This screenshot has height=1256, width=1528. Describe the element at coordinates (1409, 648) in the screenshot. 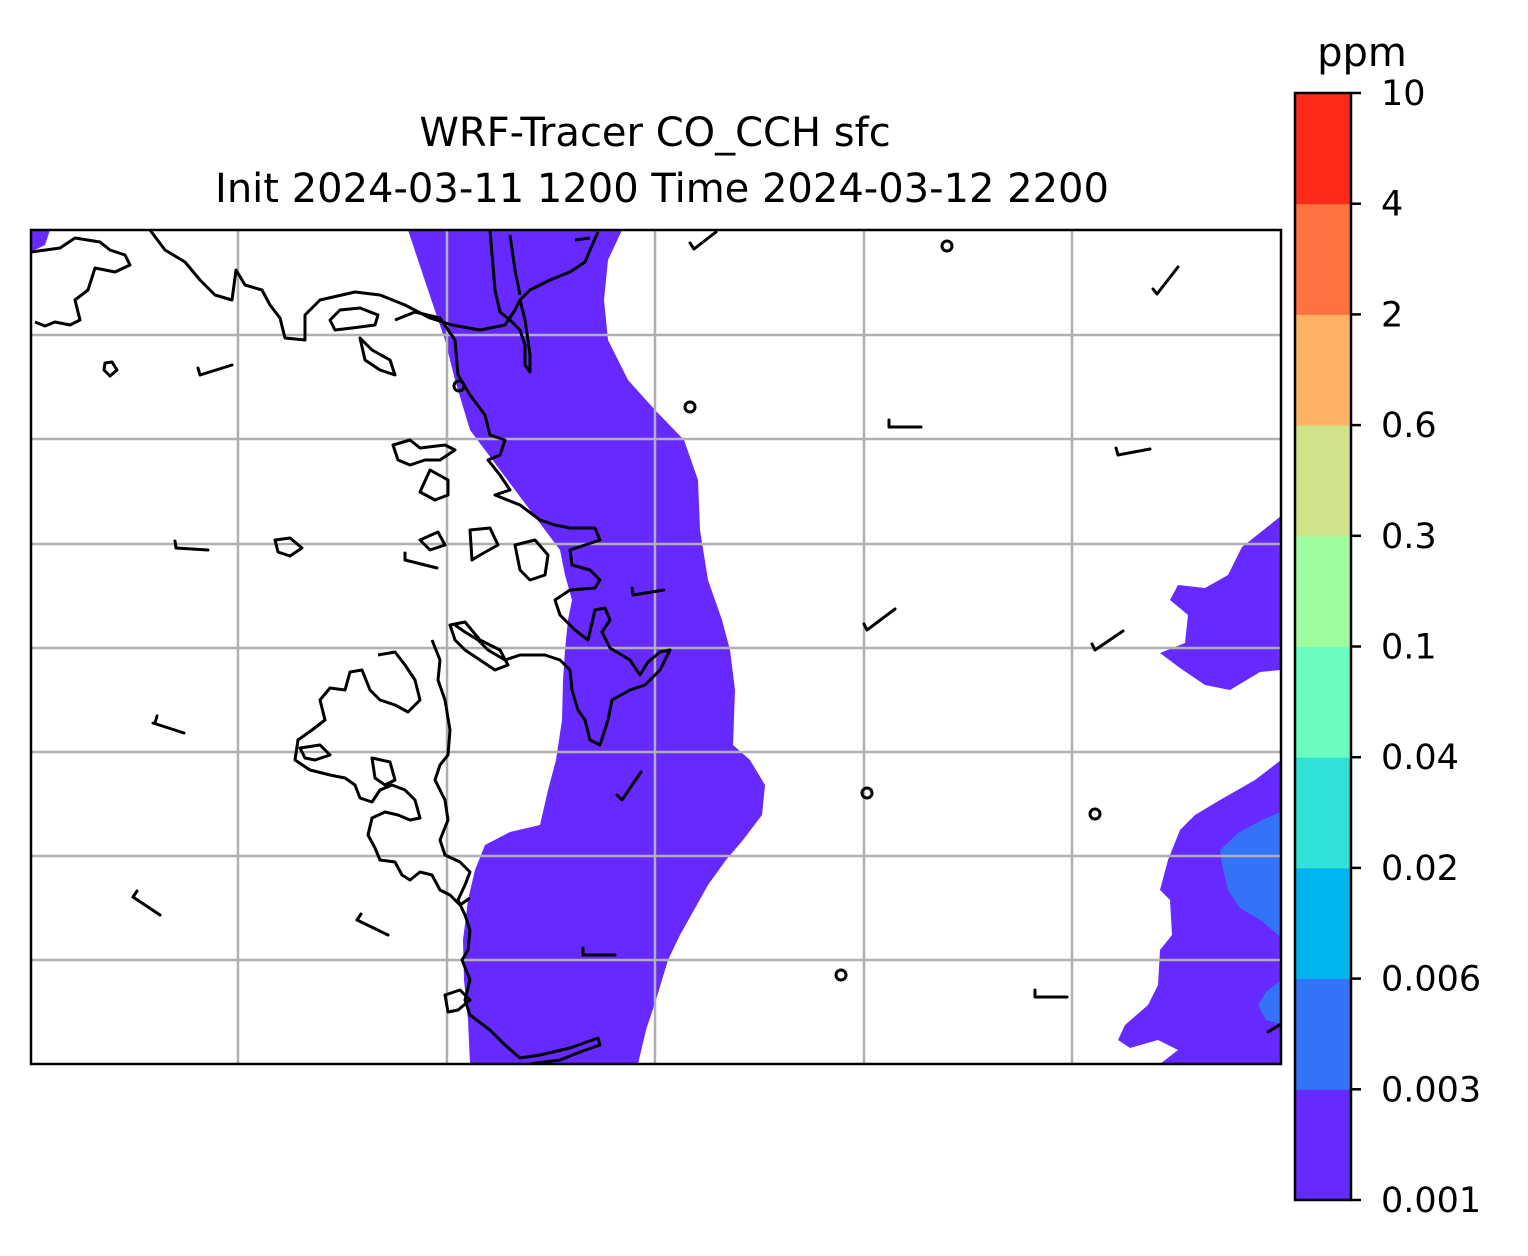

I see `colorbar-tick-label: 0.1` at that location.